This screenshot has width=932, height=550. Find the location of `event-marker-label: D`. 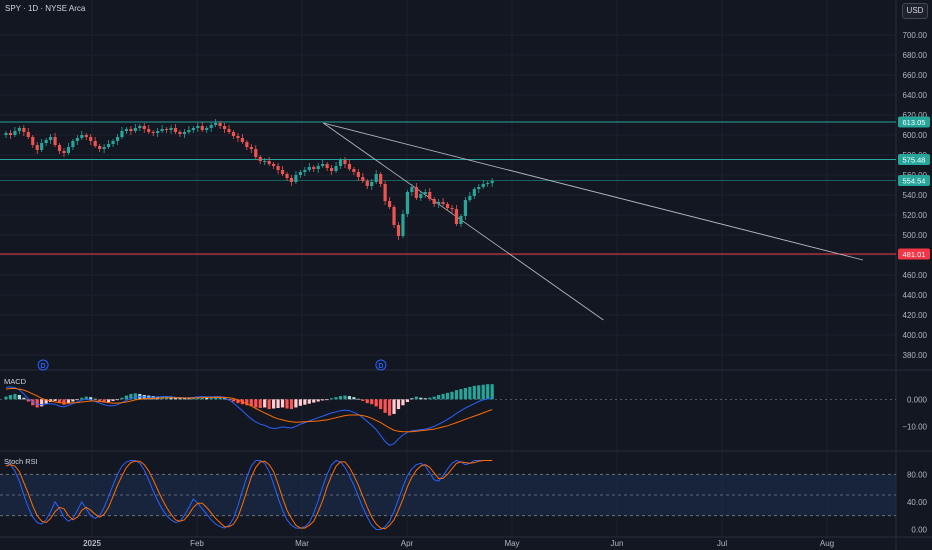

event-marker-label: D is located at coordinates (380, 366).